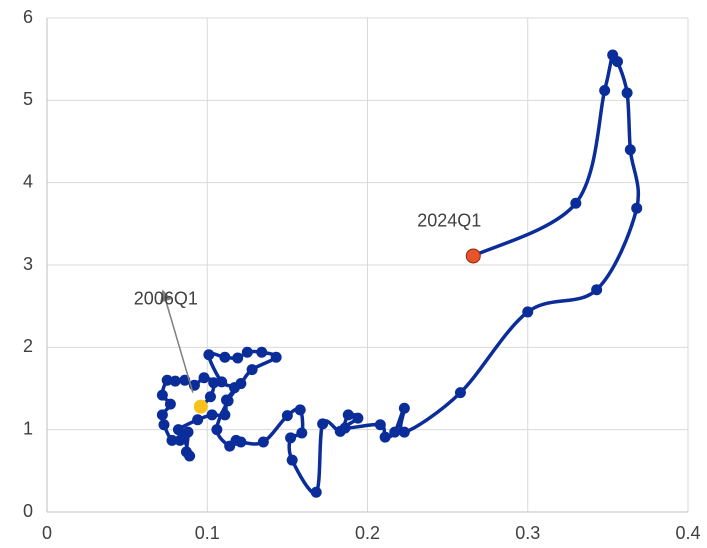 This screenshot has width=707, height=548. Describe the element at coordinates (207, 533) in the screenshot. I see `x-tick-label: 0.1` at that location.